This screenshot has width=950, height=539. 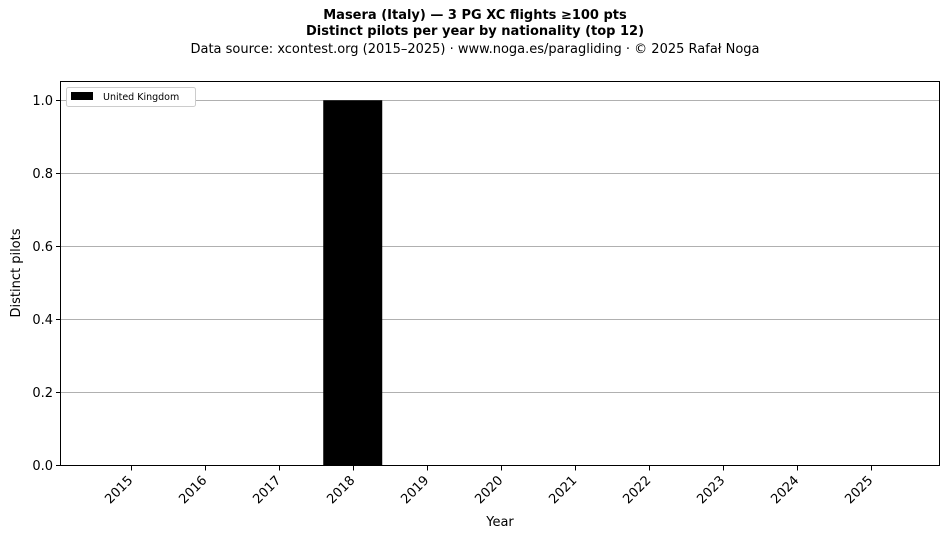 I want to click on legend-box, so click(x=131, y=97).